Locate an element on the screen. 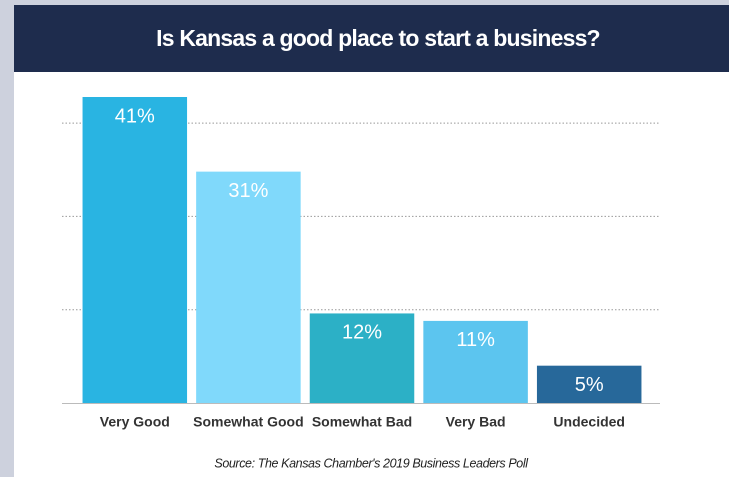 The height and width of the screenshot is (477, 729). title-bar is located at coordinates (371, 38).